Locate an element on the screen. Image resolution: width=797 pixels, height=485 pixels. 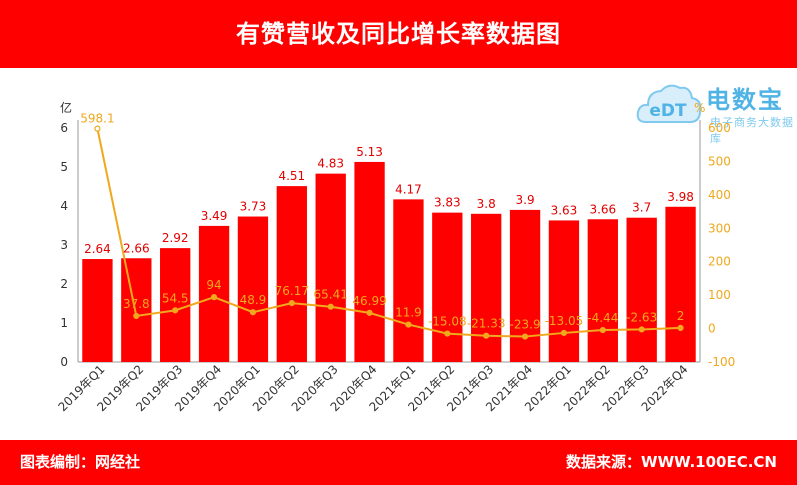
bar-value-label: 4.17 is located at coordinates (408, 189).